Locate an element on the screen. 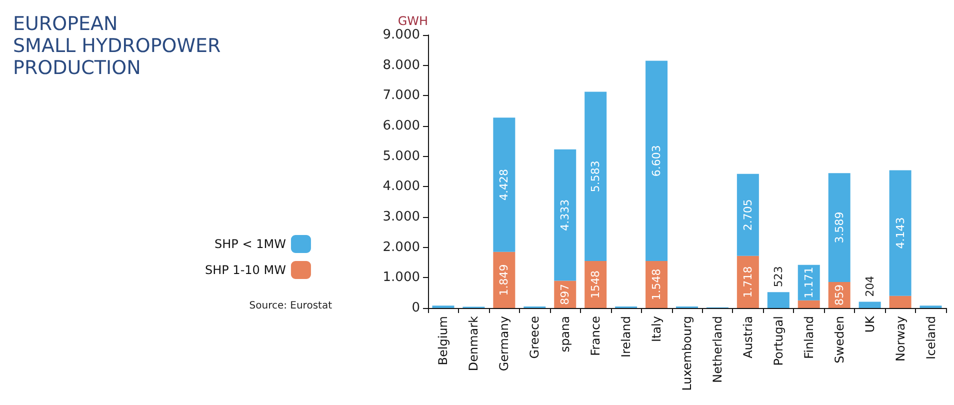 Image resolution: width=954 pixels, height=405 pixels. legend-label: SHP < 1MW is located at coordinates (250, 244).